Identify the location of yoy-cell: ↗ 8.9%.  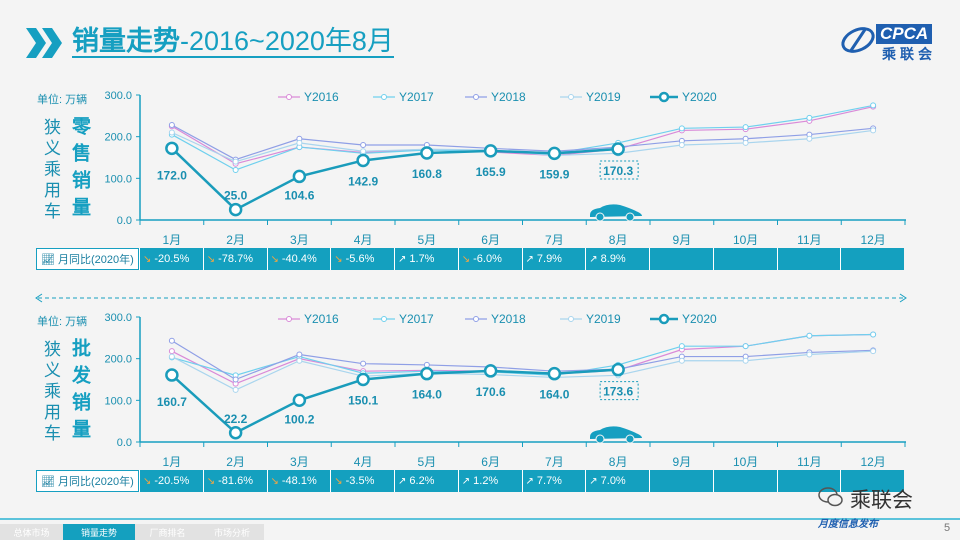
(617, 259).